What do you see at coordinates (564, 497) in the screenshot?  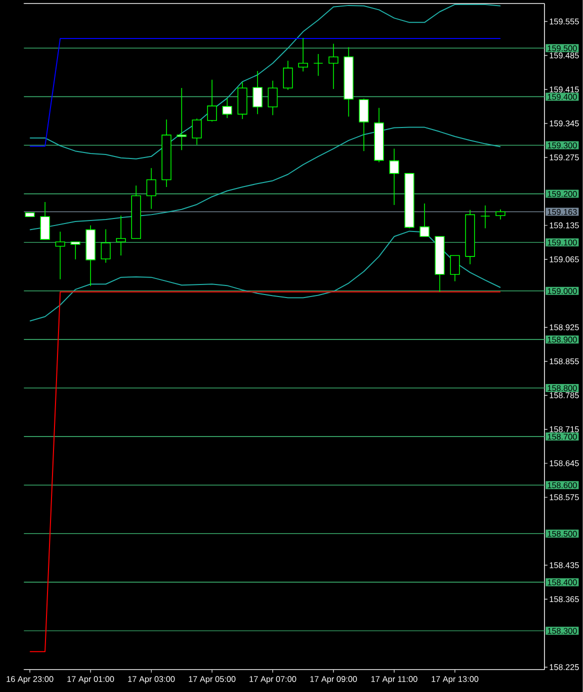 I see `y-tick-label: 158.575` at bounding box center [564, 497].